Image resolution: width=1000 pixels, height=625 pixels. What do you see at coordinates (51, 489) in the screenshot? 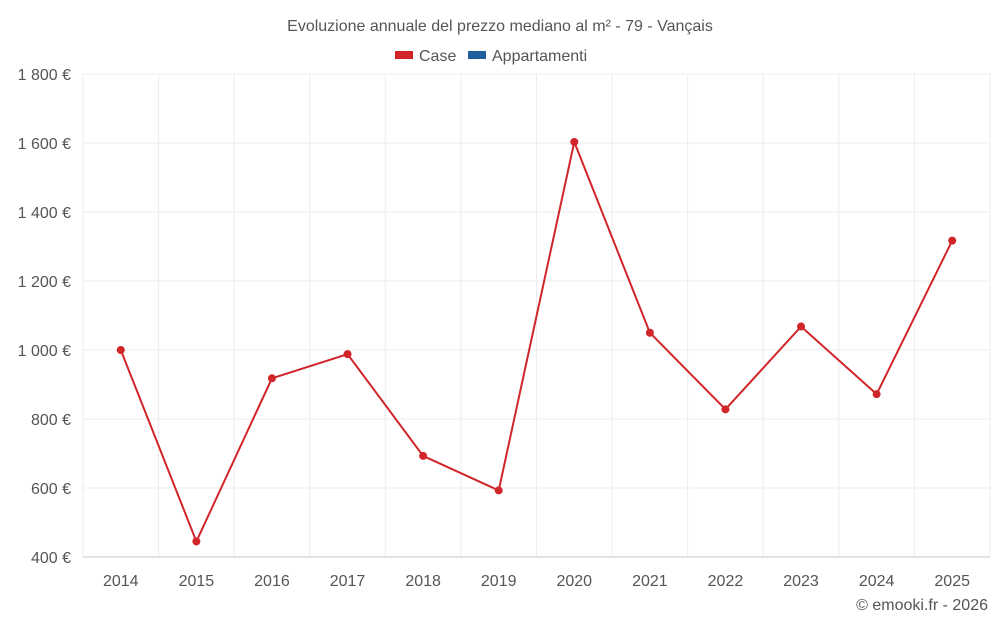
I see `y-tick-label: 600 €` at bounding box center [51, 489].